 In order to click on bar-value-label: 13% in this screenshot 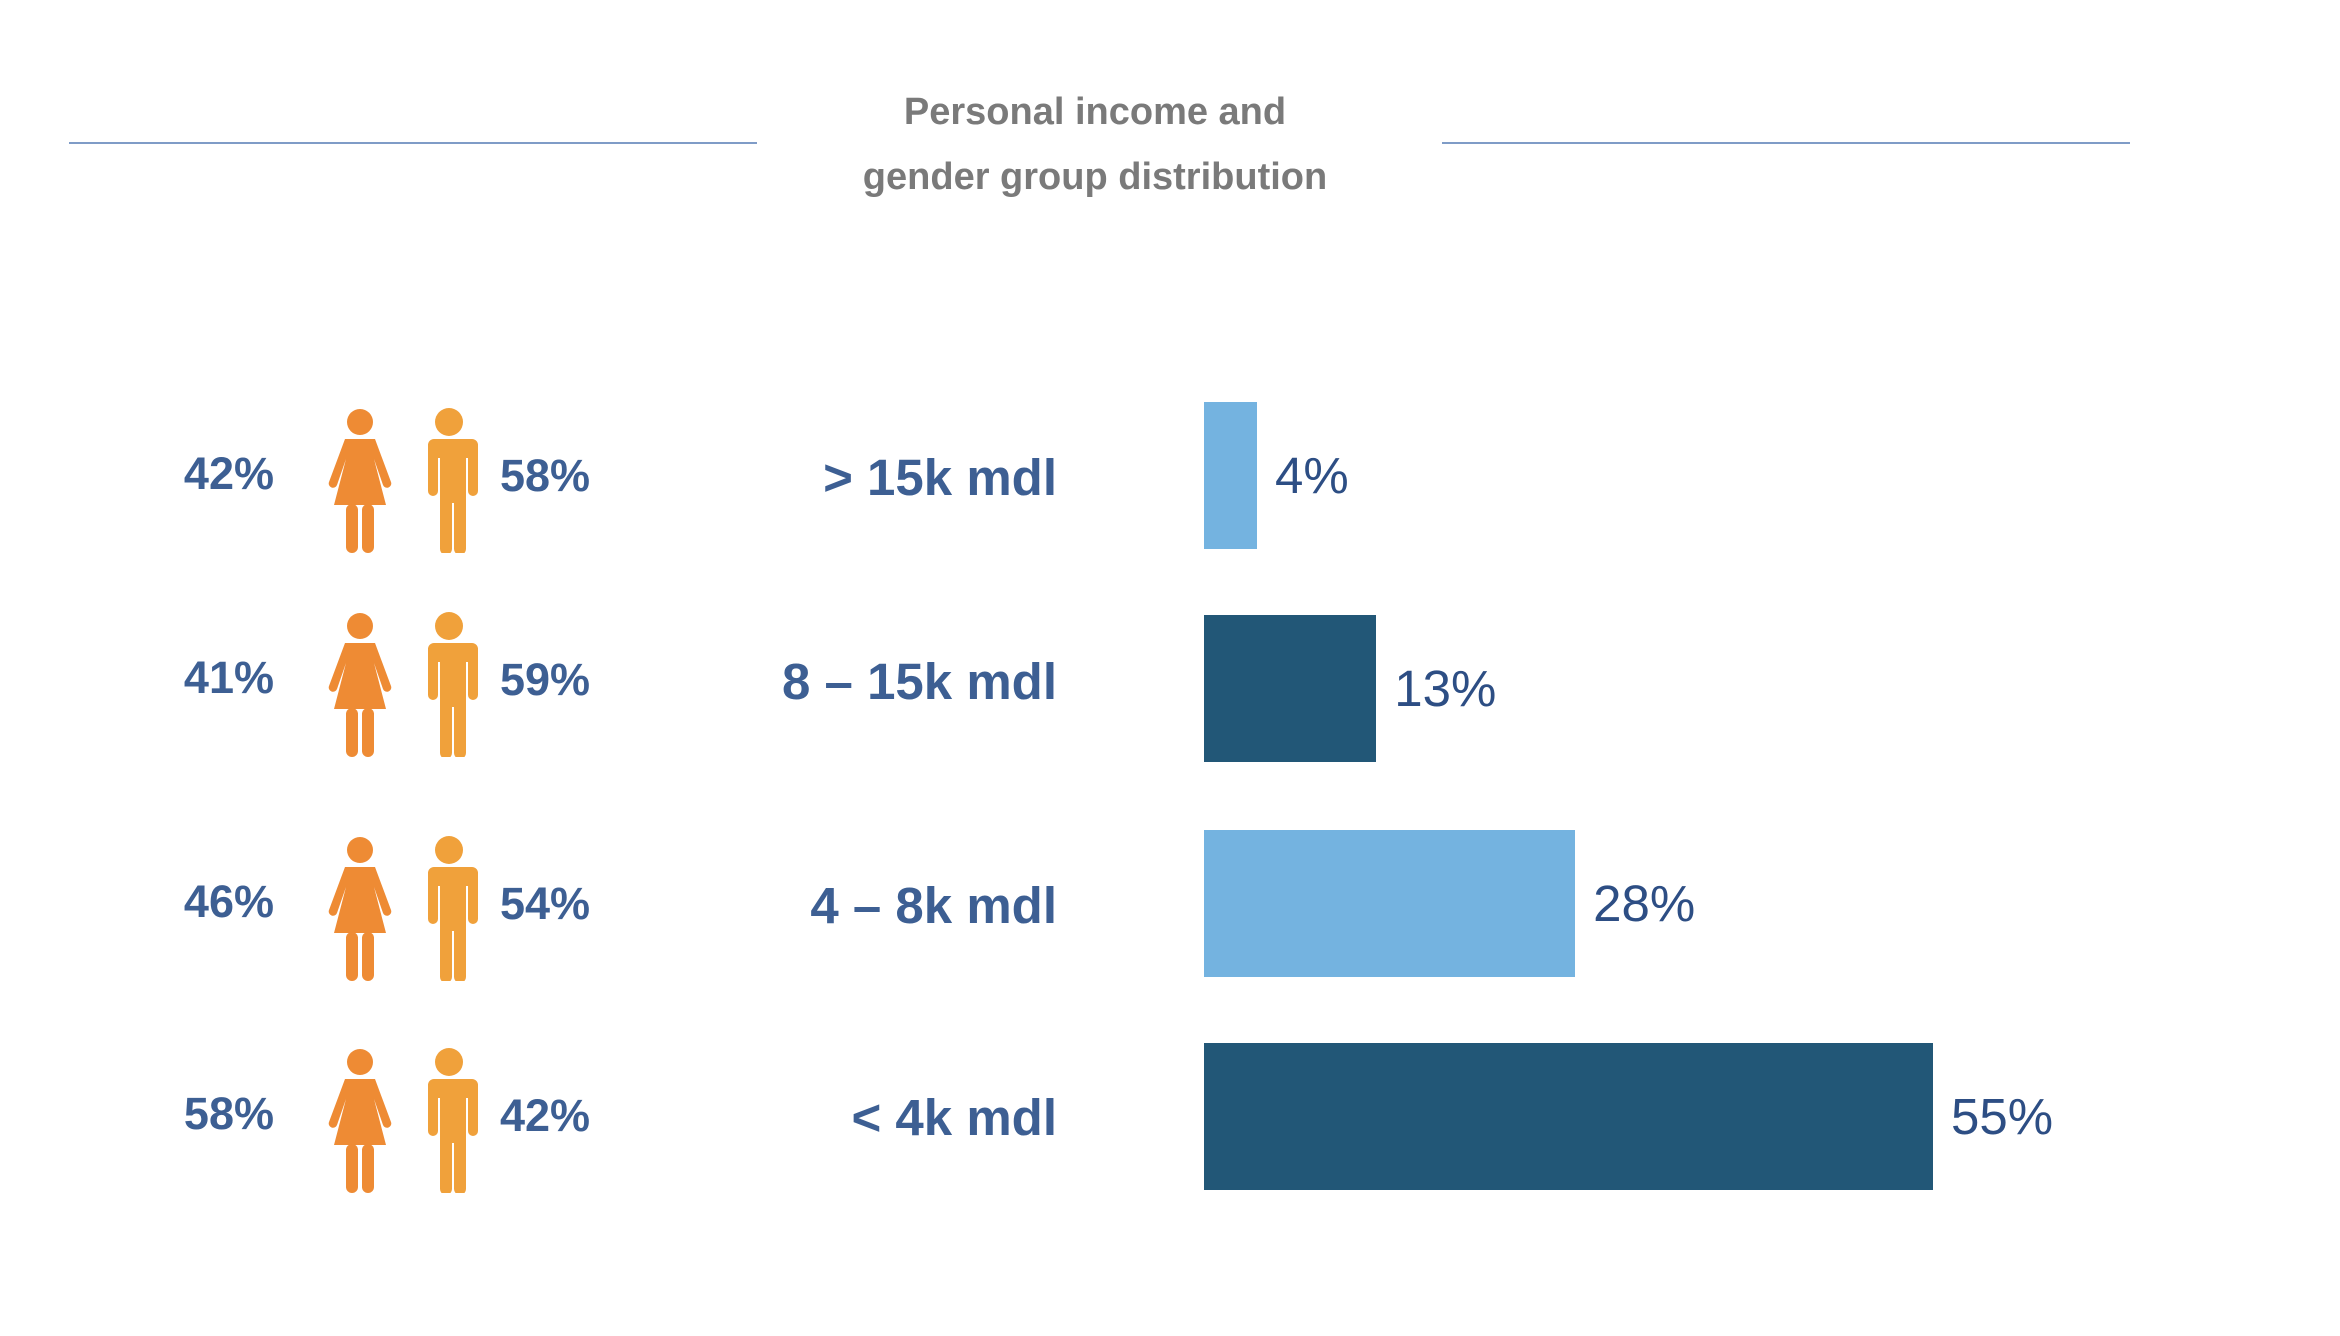, I will do `click(1445, 688)`.